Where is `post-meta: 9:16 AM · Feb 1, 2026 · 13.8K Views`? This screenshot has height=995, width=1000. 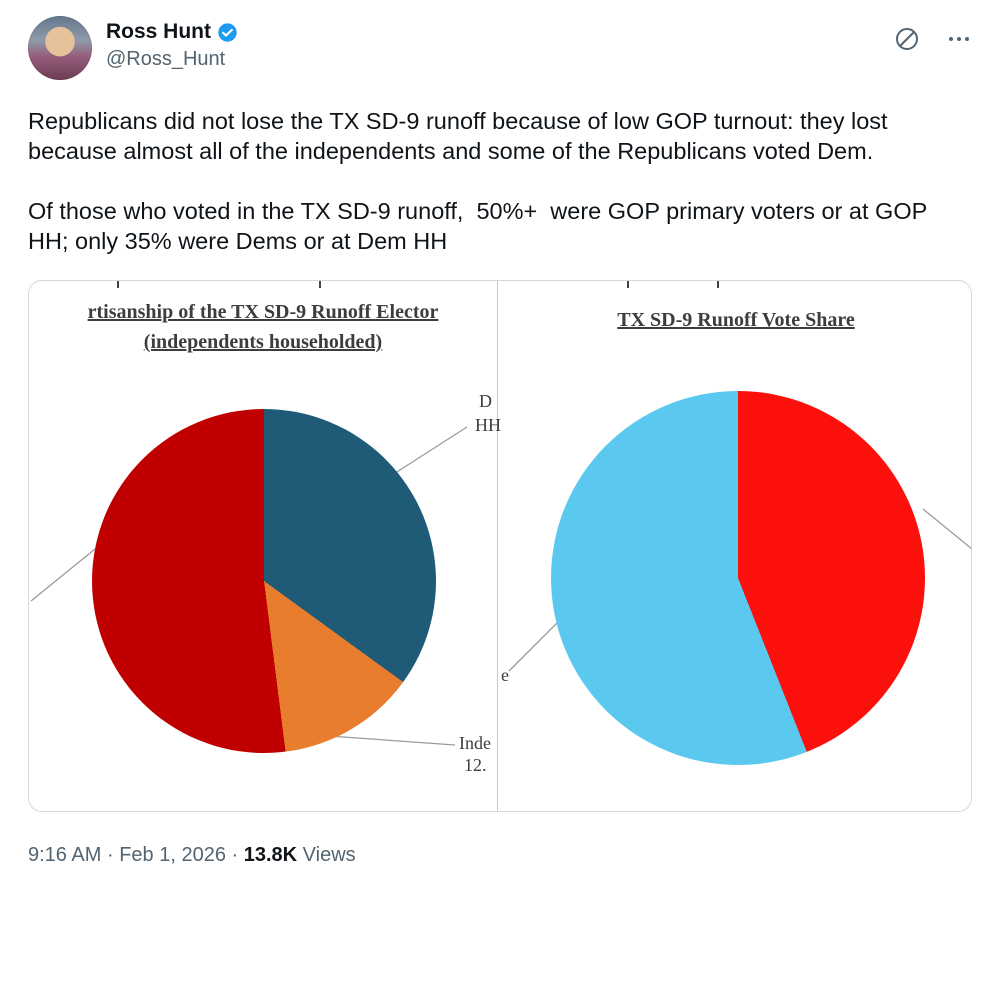
post-meta: 9:16 AM · Feb 1, 2026 · 13.8K Views is located at coordinates (500, 855).